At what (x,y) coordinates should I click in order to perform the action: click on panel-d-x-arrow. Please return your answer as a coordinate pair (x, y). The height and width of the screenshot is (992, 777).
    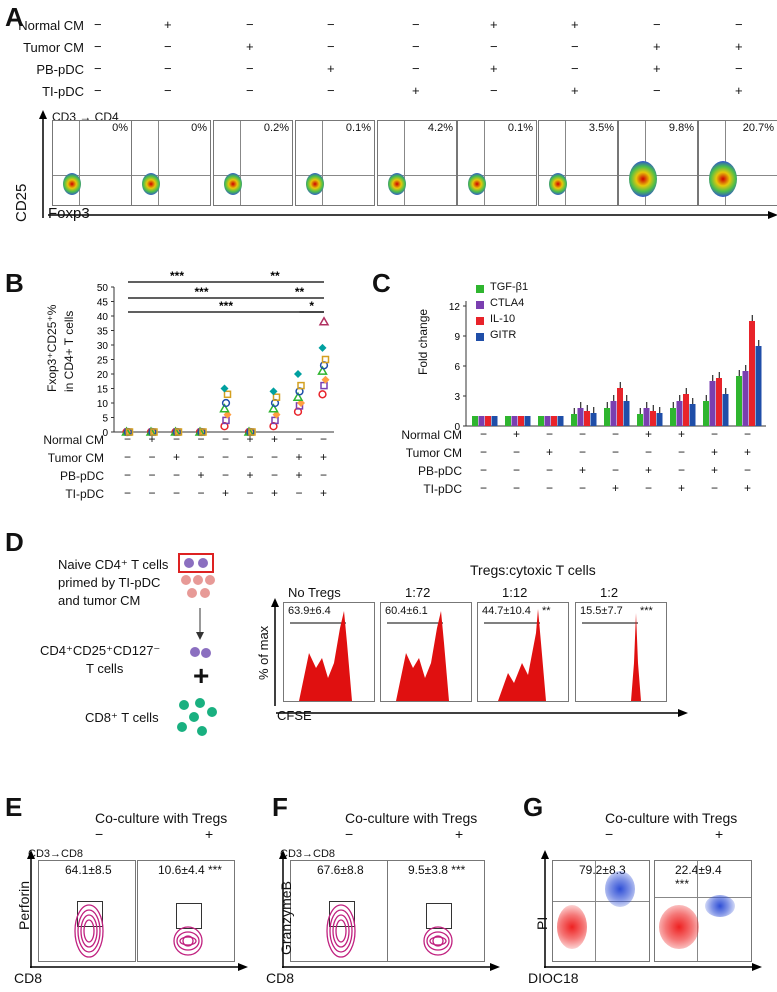
    Looking at the image, I should click on (482, 713).